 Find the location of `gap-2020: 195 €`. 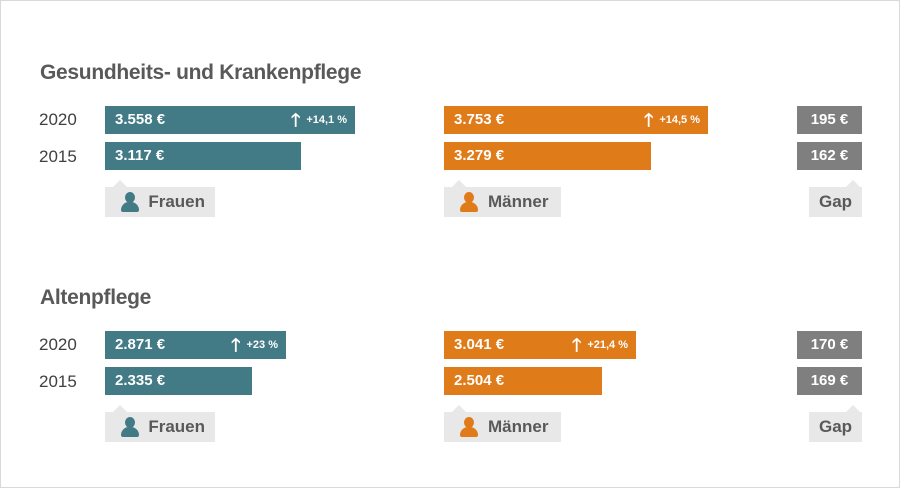

gap-2020: 195 € is located at coordinates (829, 120).